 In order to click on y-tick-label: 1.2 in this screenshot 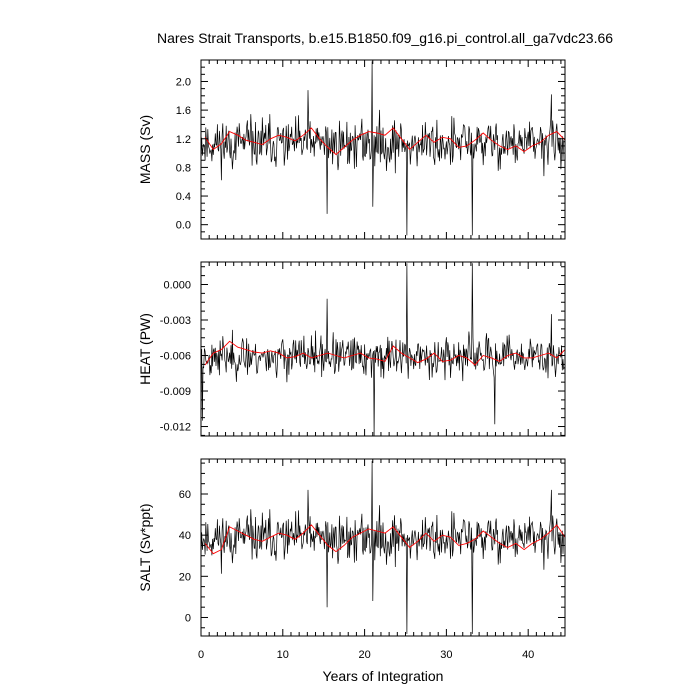, I will do `click(183, 140)`.